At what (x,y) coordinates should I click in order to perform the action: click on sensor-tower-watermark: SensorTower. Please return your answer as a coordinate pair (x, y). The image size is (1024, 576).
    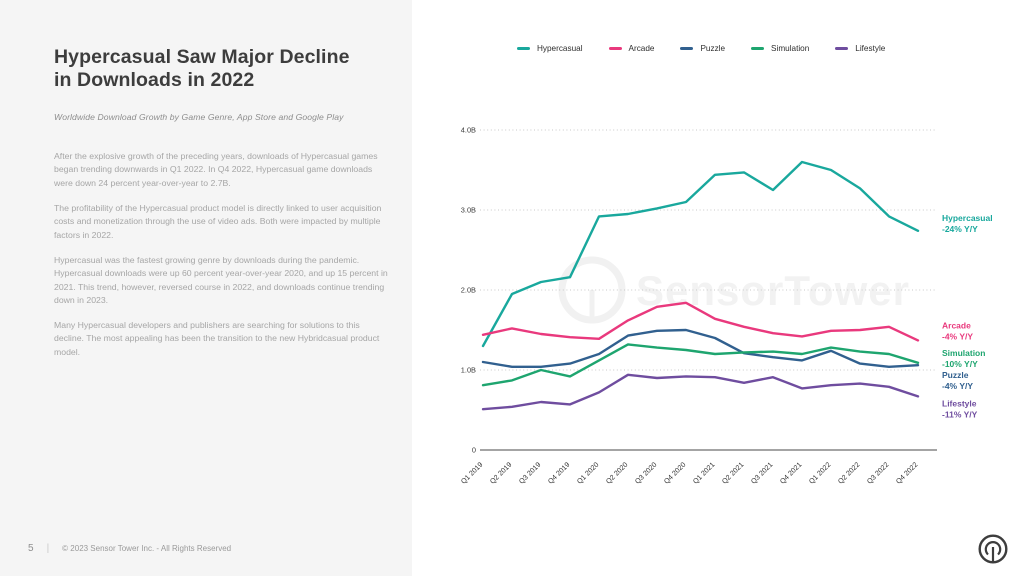
    Looking at the image, I should click on (734, 290).